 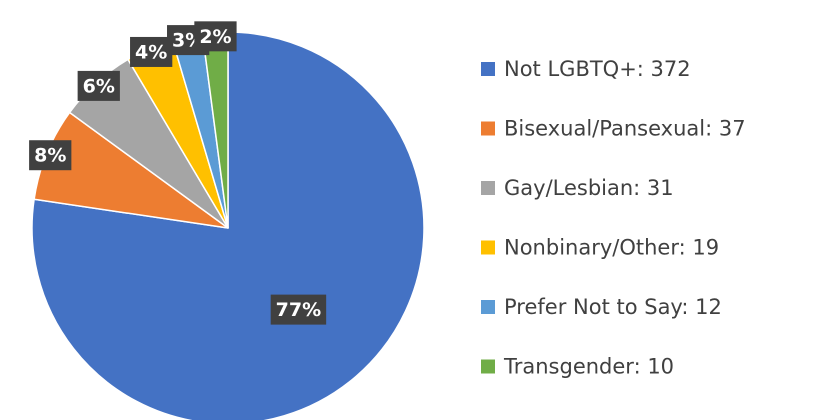 I want to click on data-label-text: 4%, so click(x=151, y=52).